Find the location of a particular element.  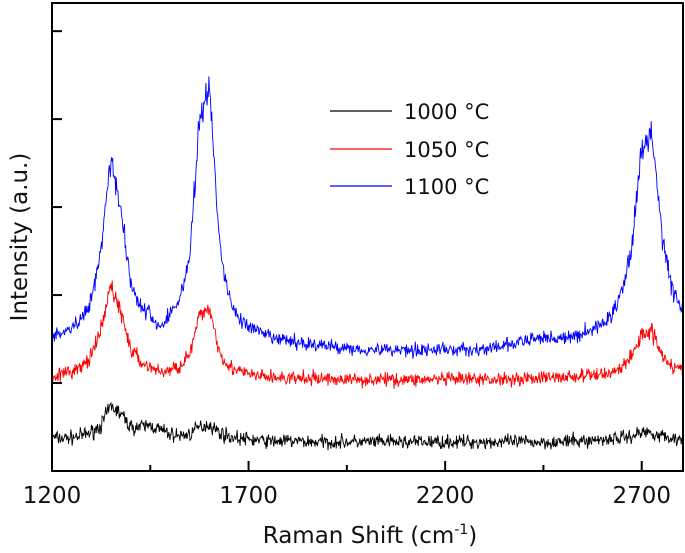

x-tick-label: 2700 is located at coordinates (641, 496).